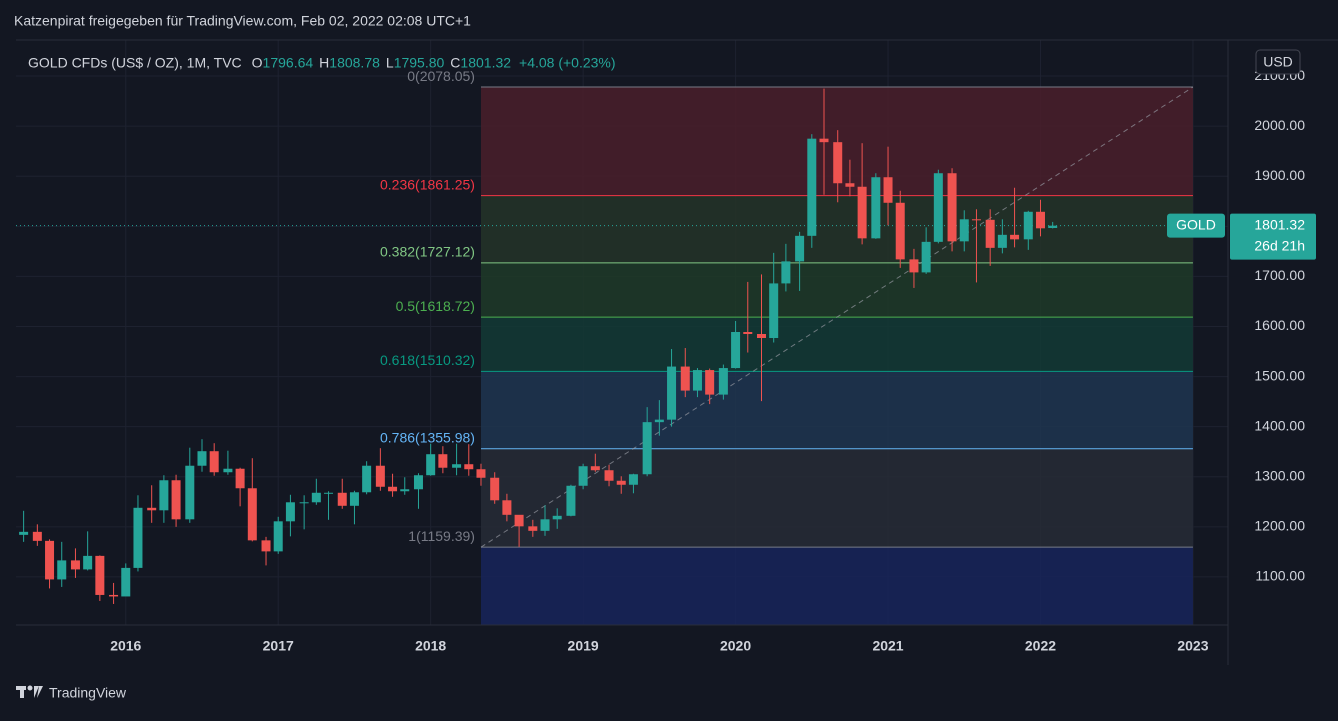 The image size is (1338, 721). Describe the element at coordinates (583, 646) in the screenshot. I see `x-tick-label: 2019` at that location.